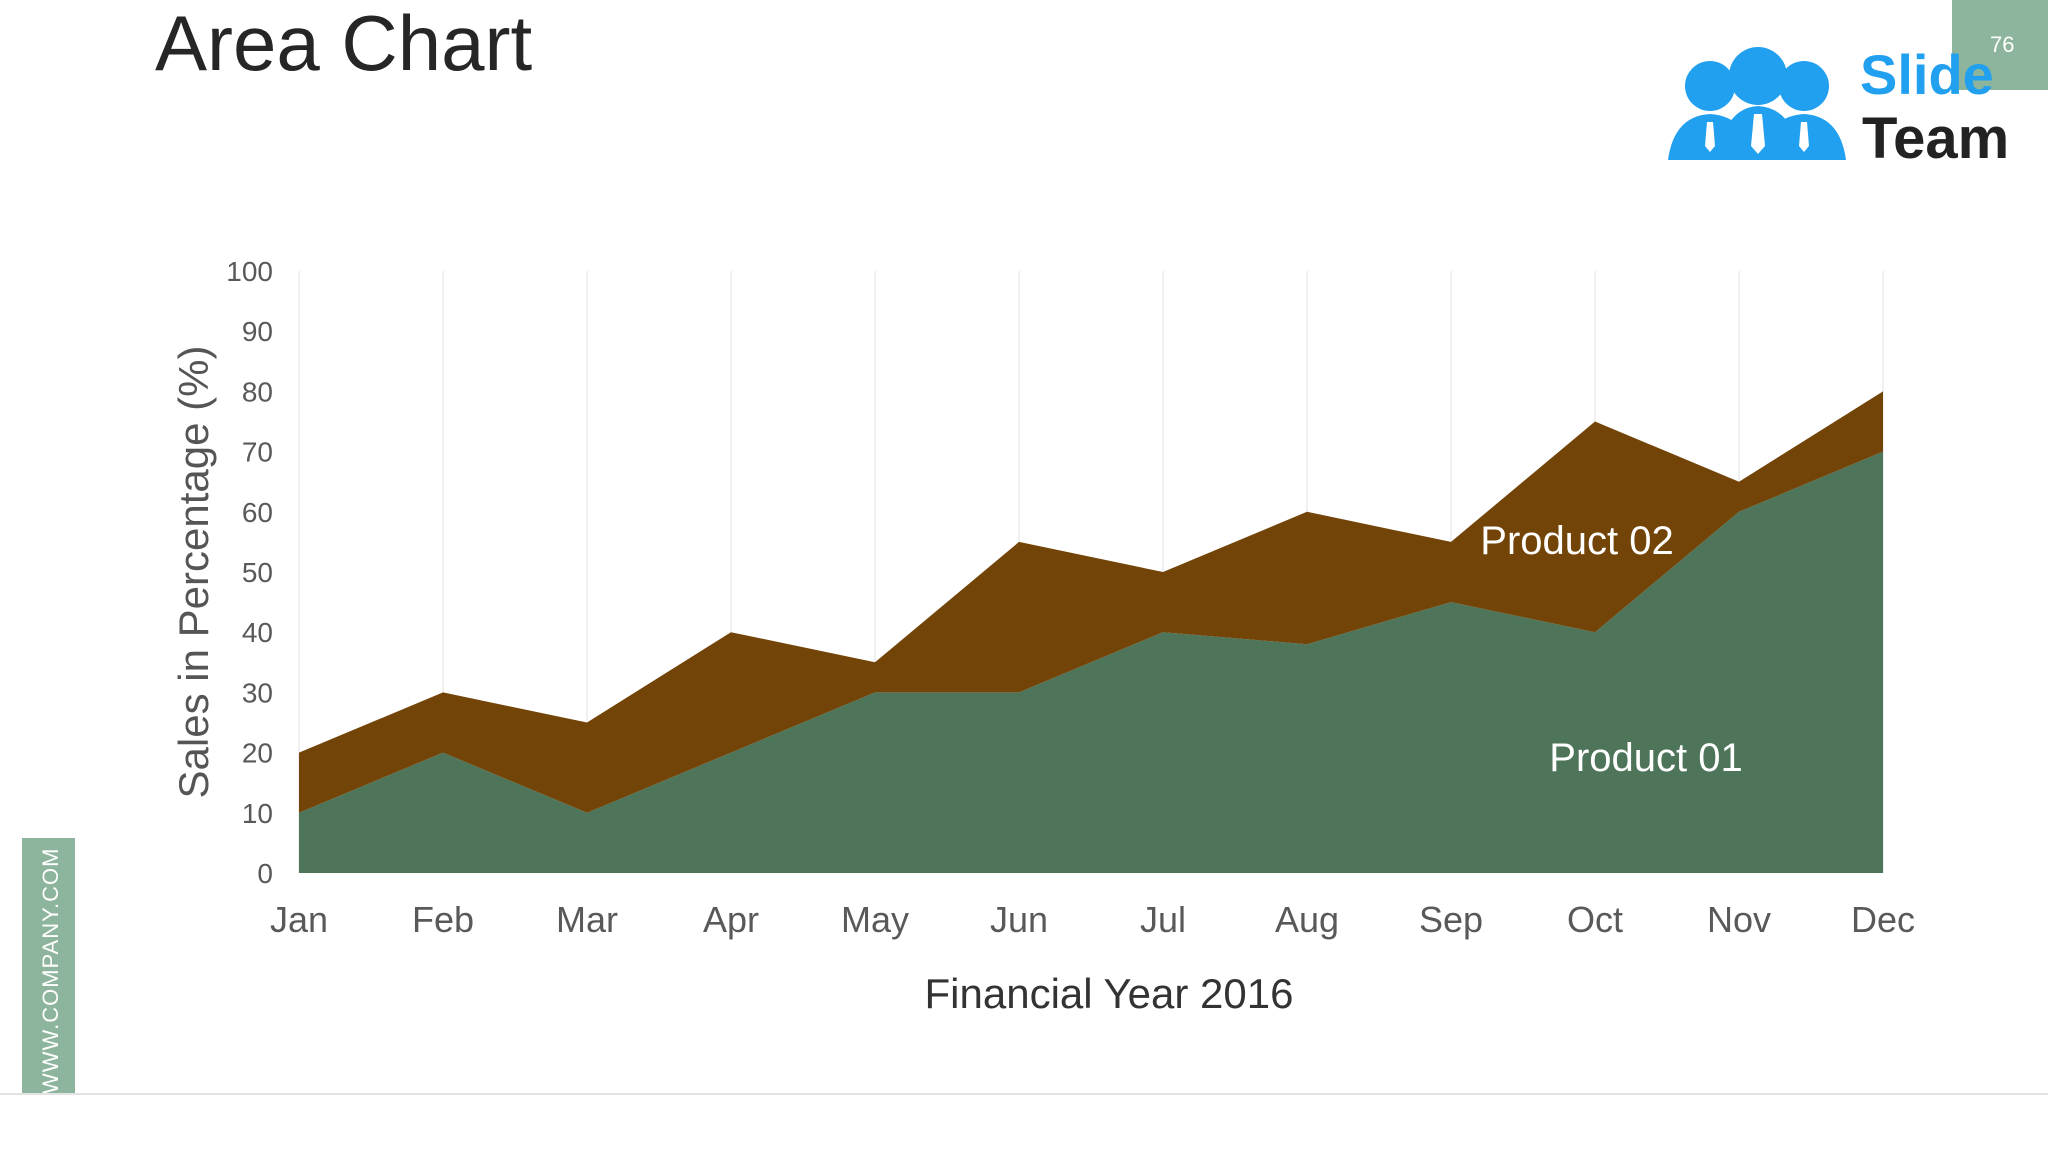 The image size is (2048, 1152). Describe the element at coordinates (257, 753) in the screenshot. I see `y-tick-label: 20` at that location.